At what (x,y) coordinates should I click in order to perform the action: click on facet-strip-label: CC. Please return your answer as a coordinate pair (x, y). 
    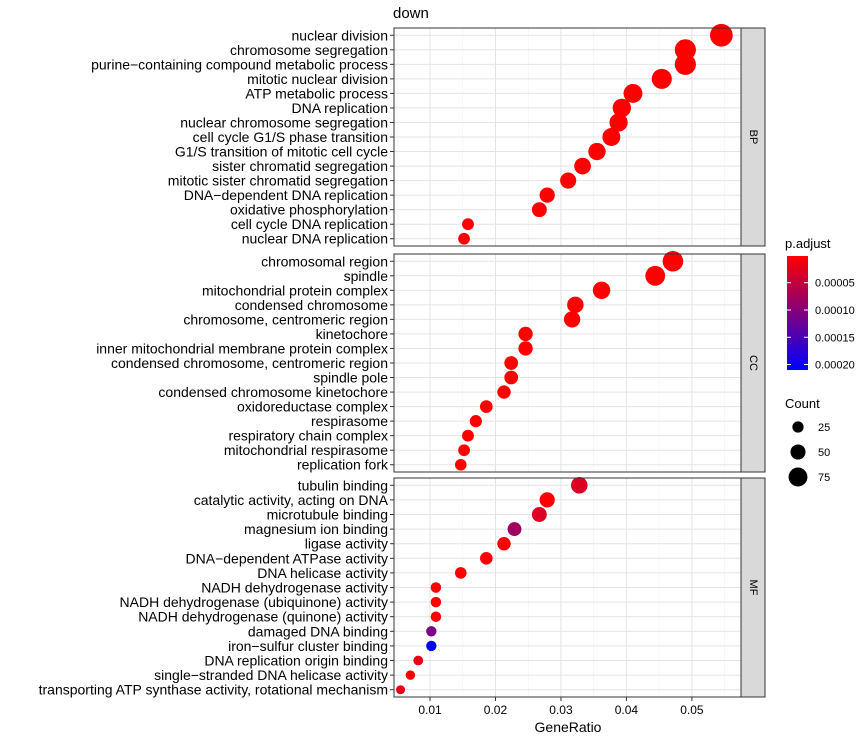
    Looking at the image, I should click on (753, 363).